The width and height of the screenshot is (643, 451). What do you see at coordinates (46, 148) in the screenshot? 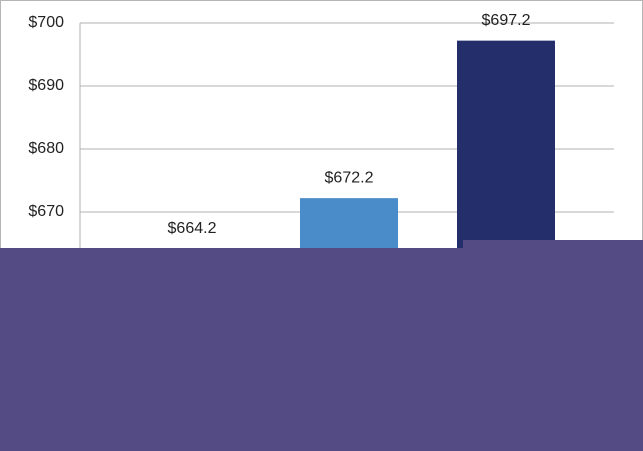
I see `y-tick-label: $680` at bounding box center [46, 148].